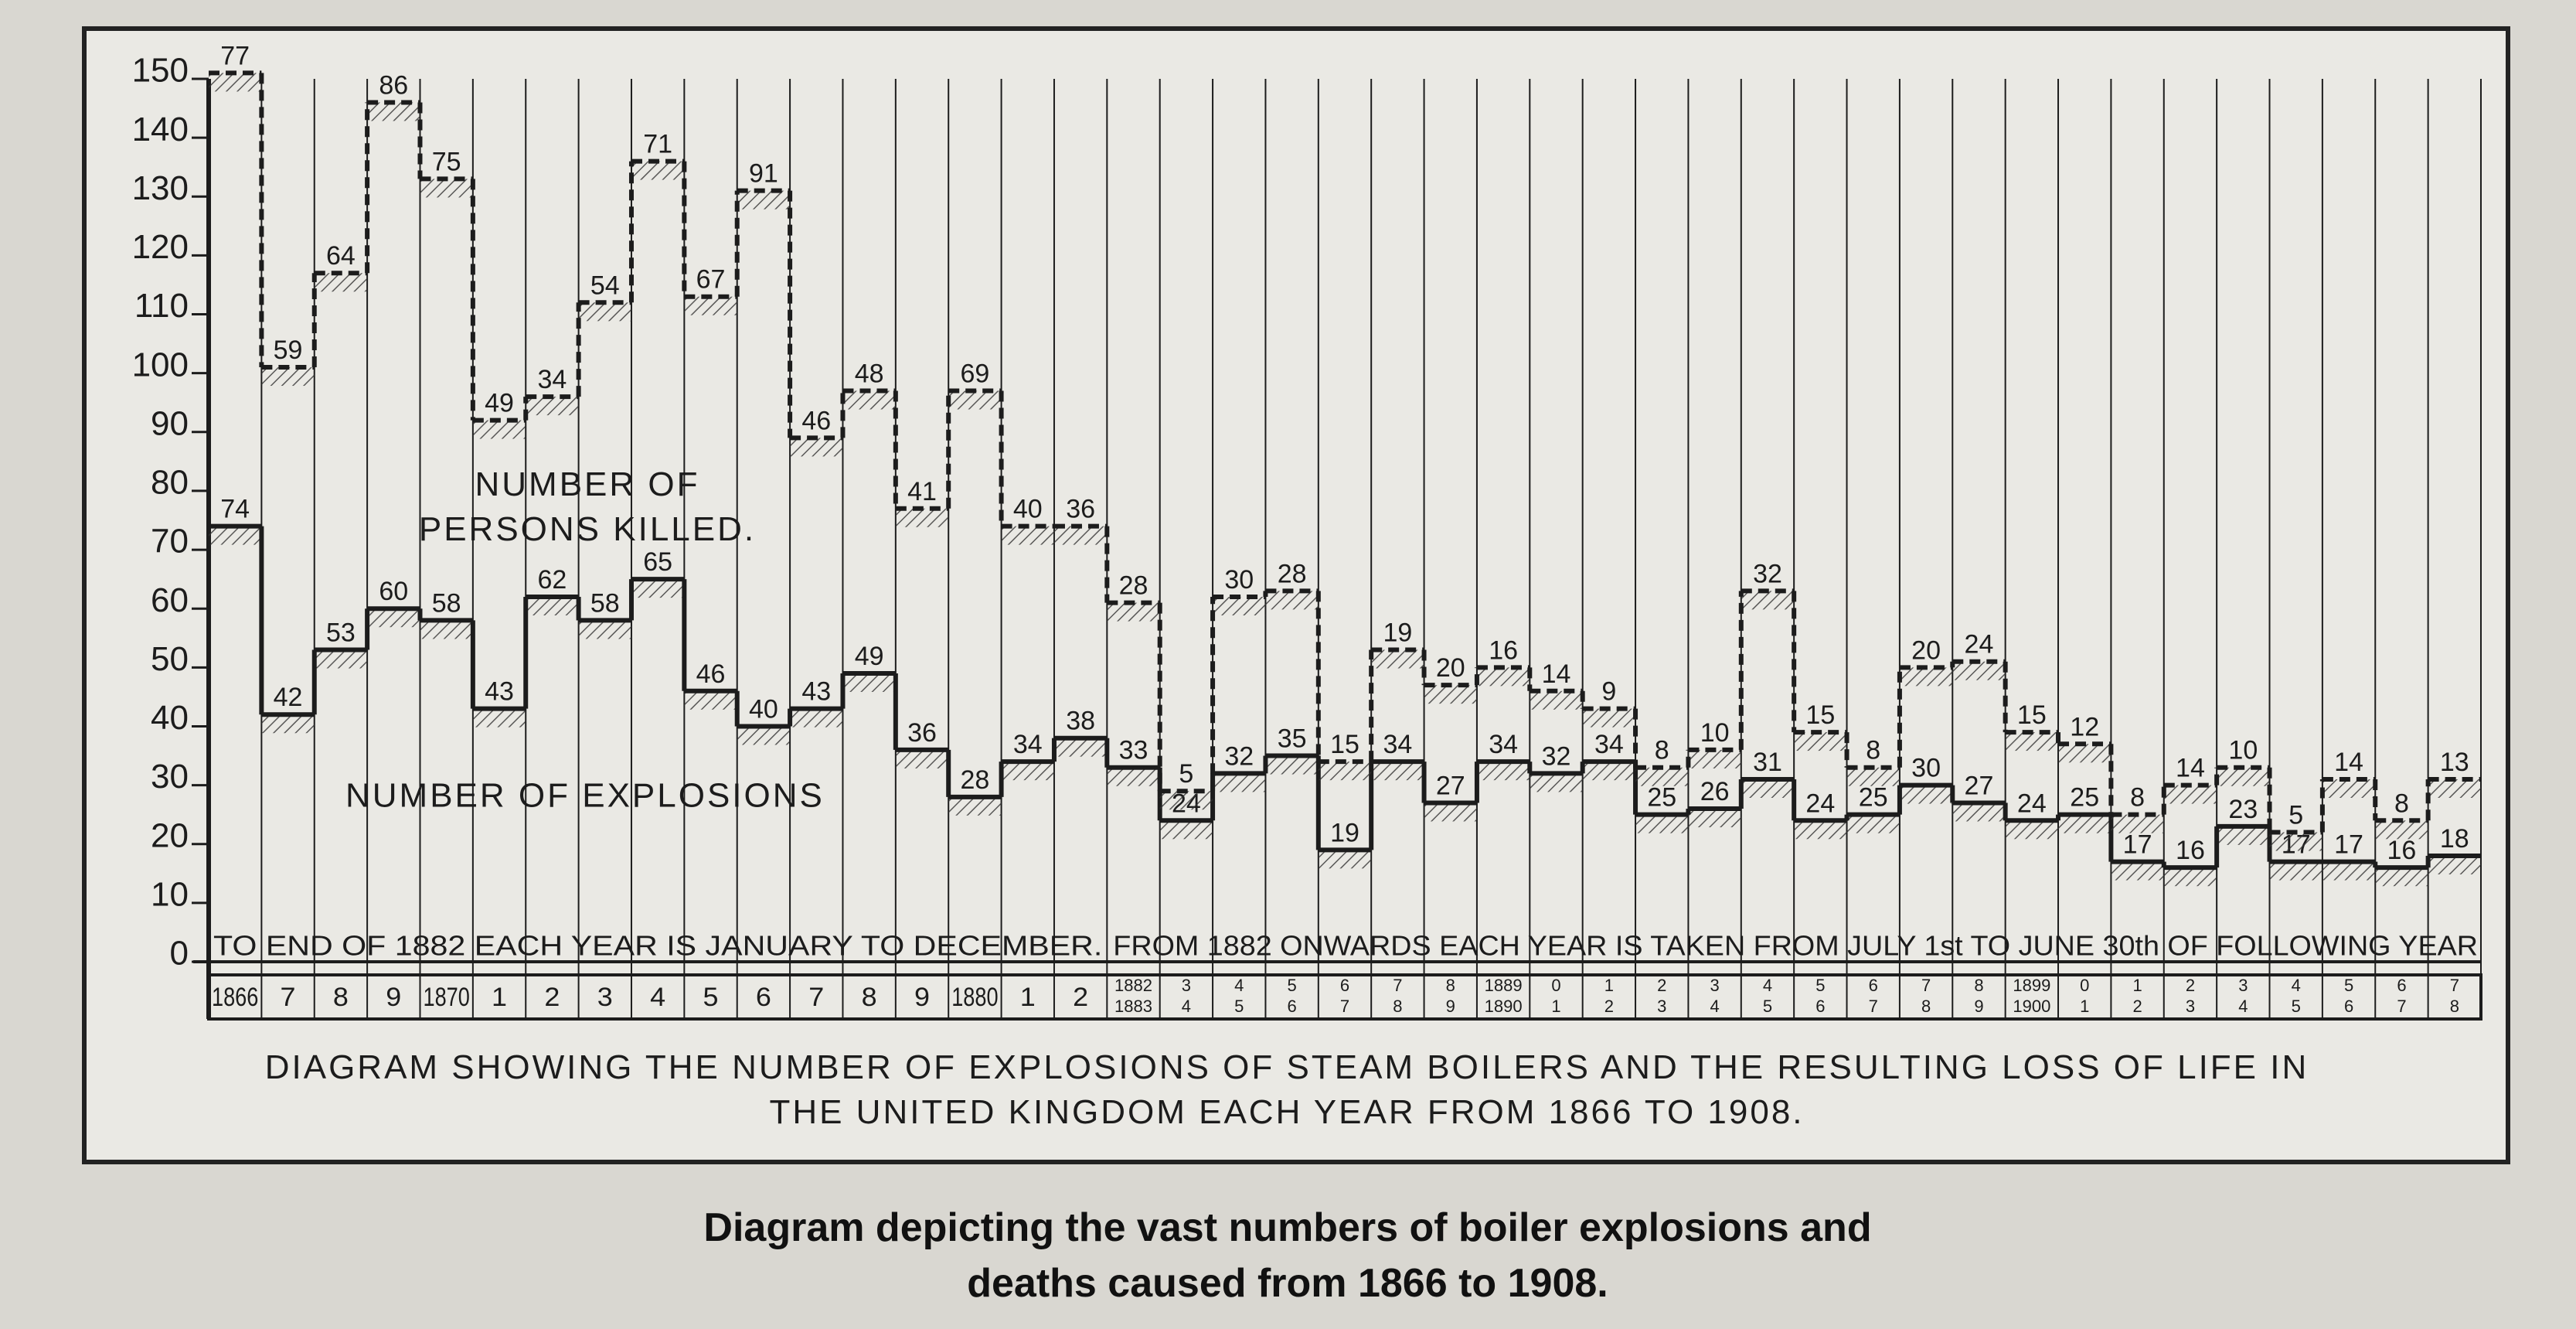 The height and width of the screenshot is (1329, 2576). I want to click on value-label: 20, so click(1926, 650).